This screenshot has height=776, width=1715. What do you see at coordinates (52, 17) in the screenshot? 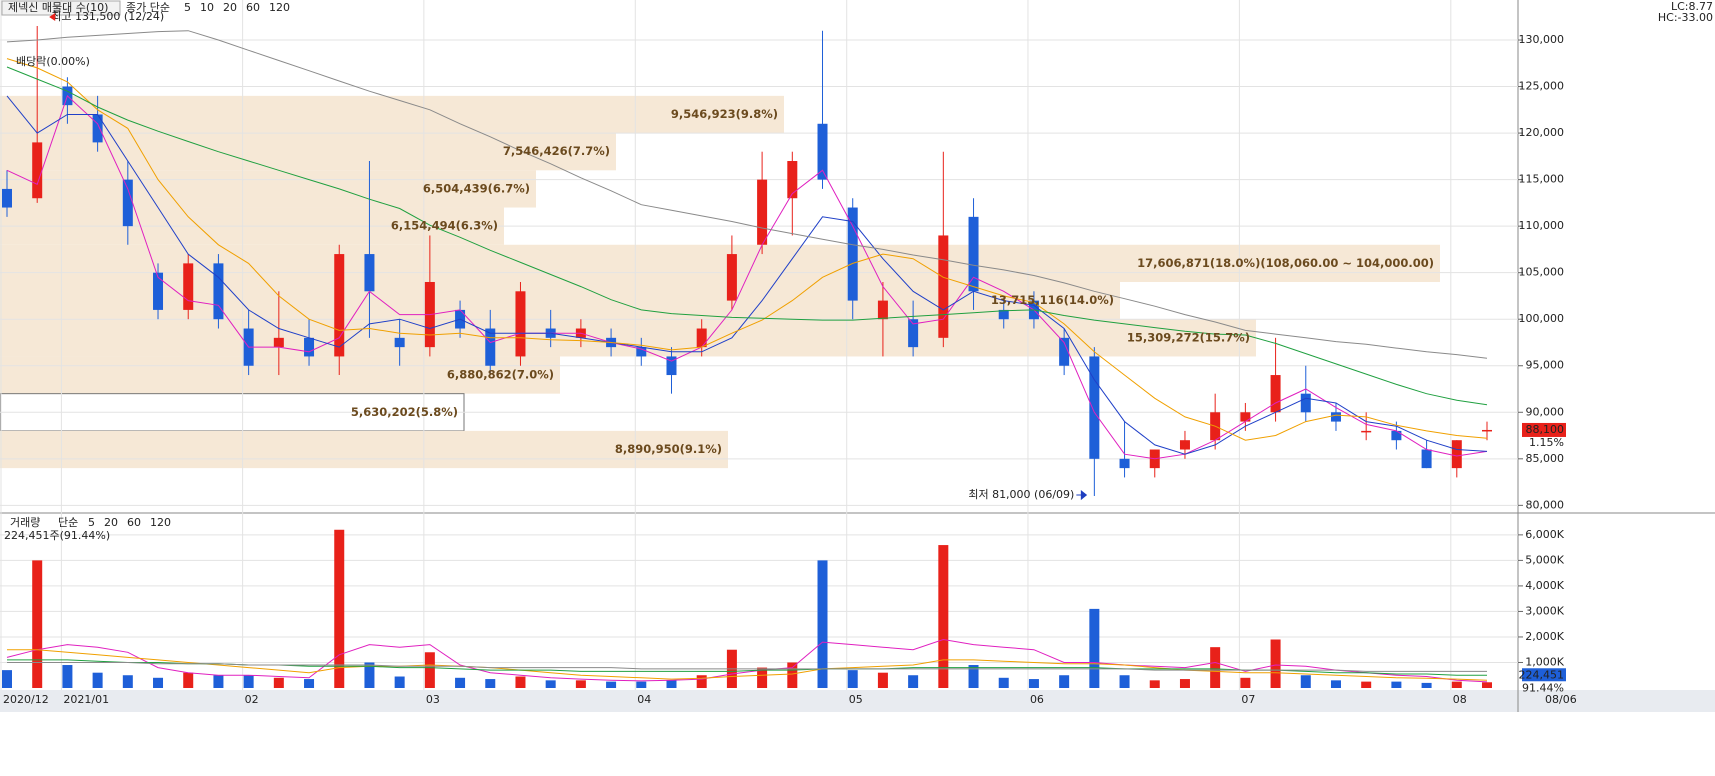
I see `high-arrow` at bounding box center [52, 17].